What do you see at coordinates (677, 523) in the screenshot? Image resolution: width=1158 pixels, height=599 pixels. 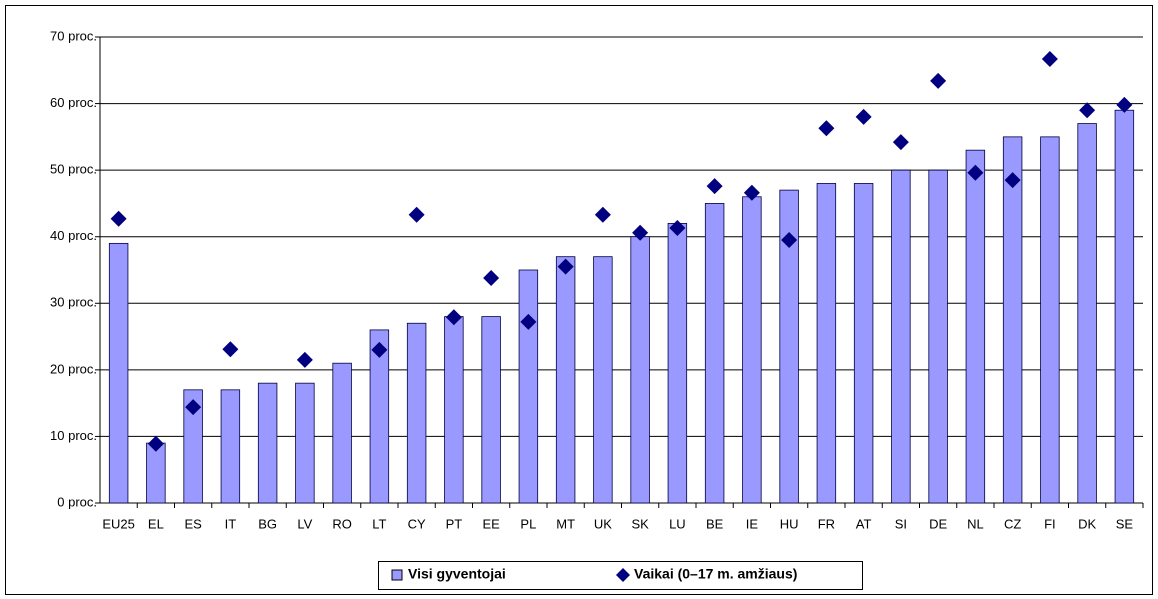 I see `x-tick-label: LU` at bounding box center [677, 523].